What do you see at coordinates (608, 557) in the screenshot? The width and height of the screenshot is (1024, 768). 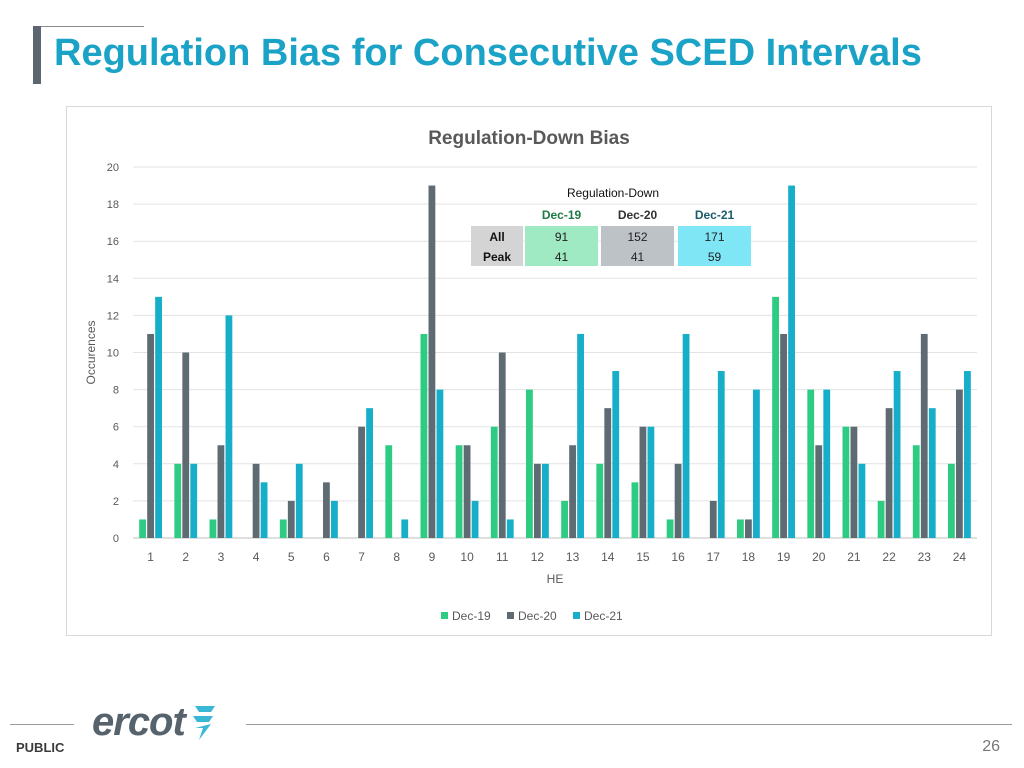 I see `x-tick-label: 14` at bounding box center [608, 557].